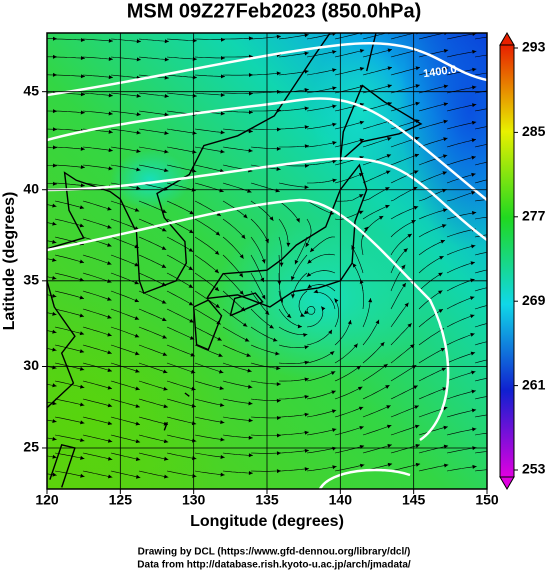 This screenshot has width=548, height=578. Describe the element at coordinates (320, 300) in the screenshot. I see `cool-area` at that location.